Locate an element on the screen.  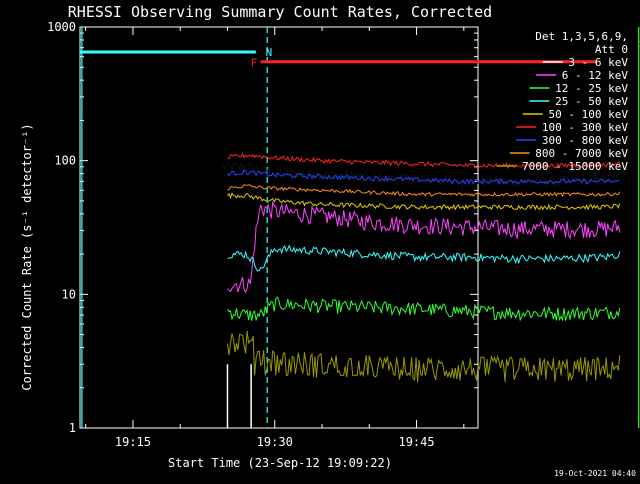
x-axis-label: Start Time (23-Sep-12 19:09:22) is located at coordinates (280, 463).